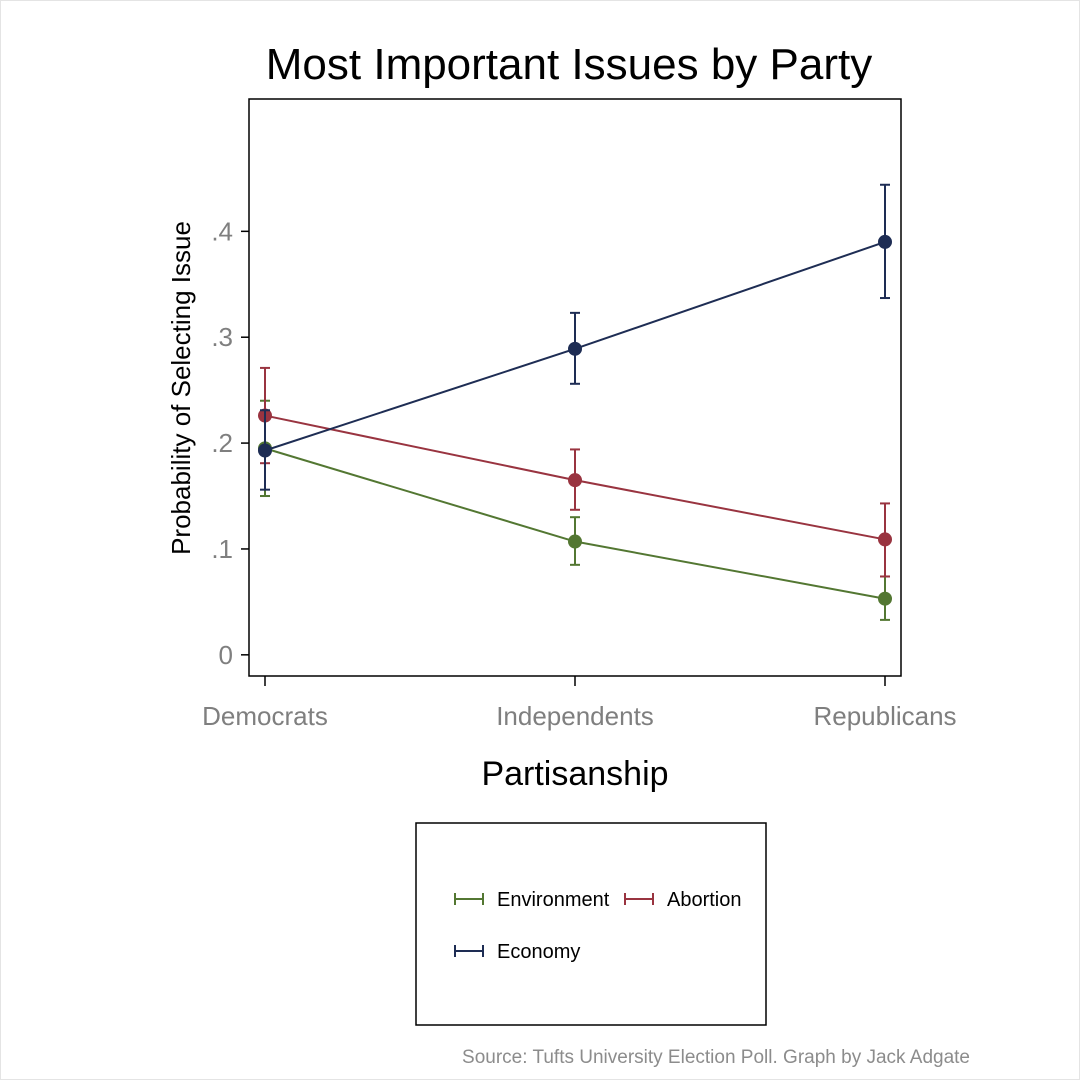 The image size is (1080, 1080). Describe the element at coordinates (575, 472) in the screenshot. I see `series-abortion` at that location.